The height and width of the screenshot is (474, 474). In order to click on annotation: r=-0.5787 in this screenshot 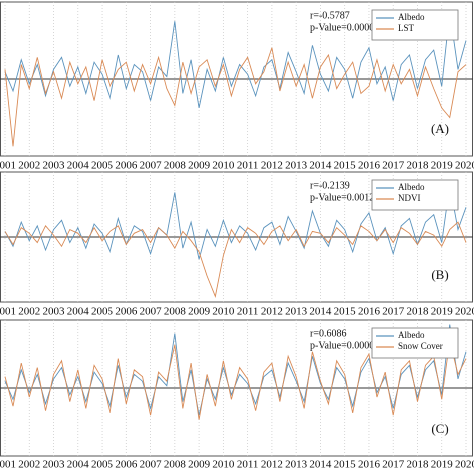, I will do `click(330, 15)`.